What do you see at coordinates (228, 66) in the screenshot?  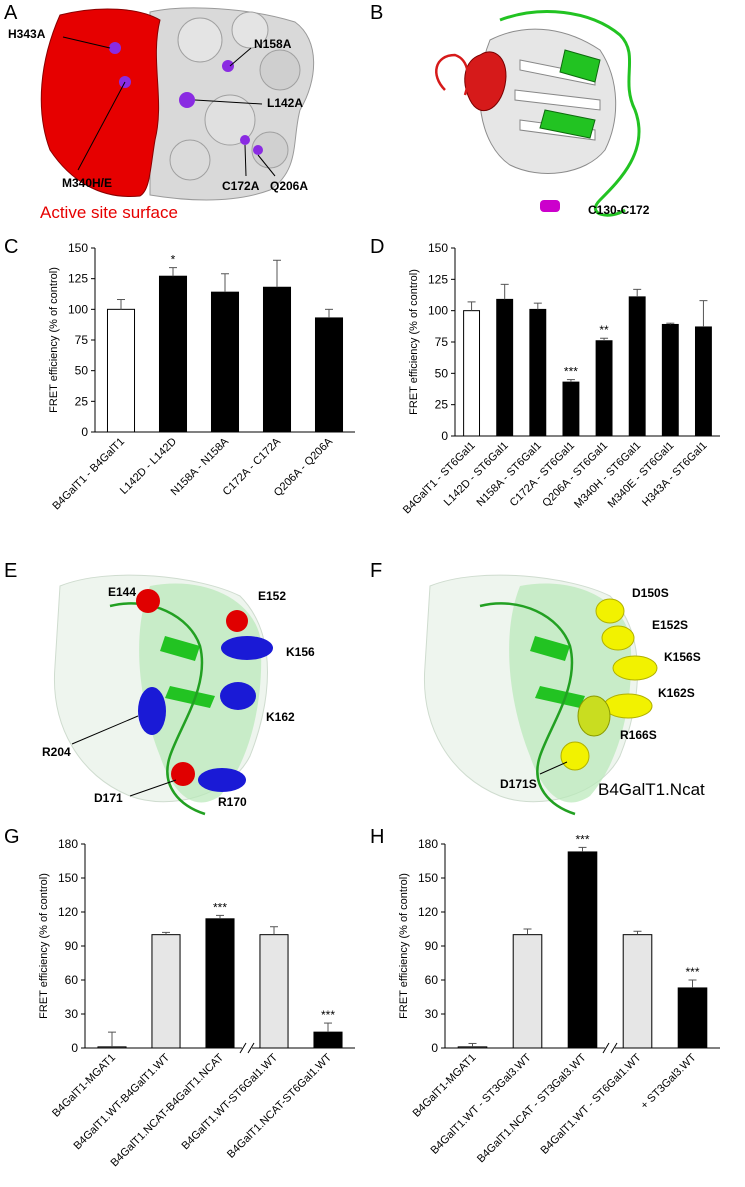 I see `mutation-site-n158` at bounding box center [228, 66].